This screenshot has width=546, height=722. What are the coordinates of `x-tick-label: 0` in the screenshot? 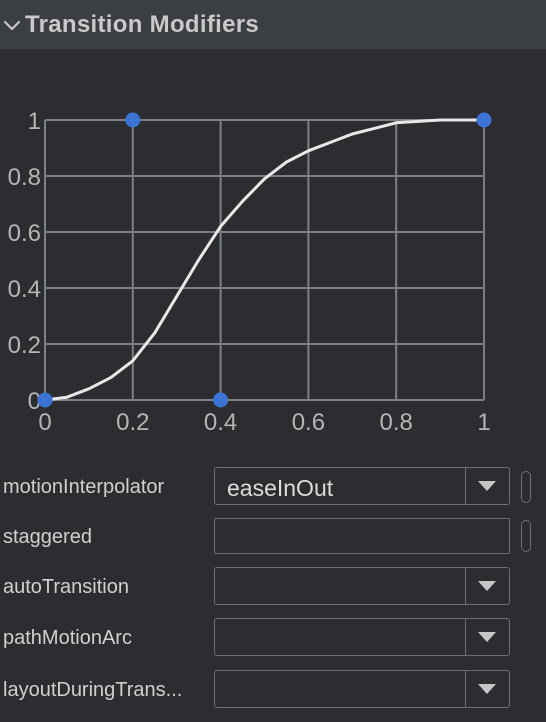 It's located at (44, 422).